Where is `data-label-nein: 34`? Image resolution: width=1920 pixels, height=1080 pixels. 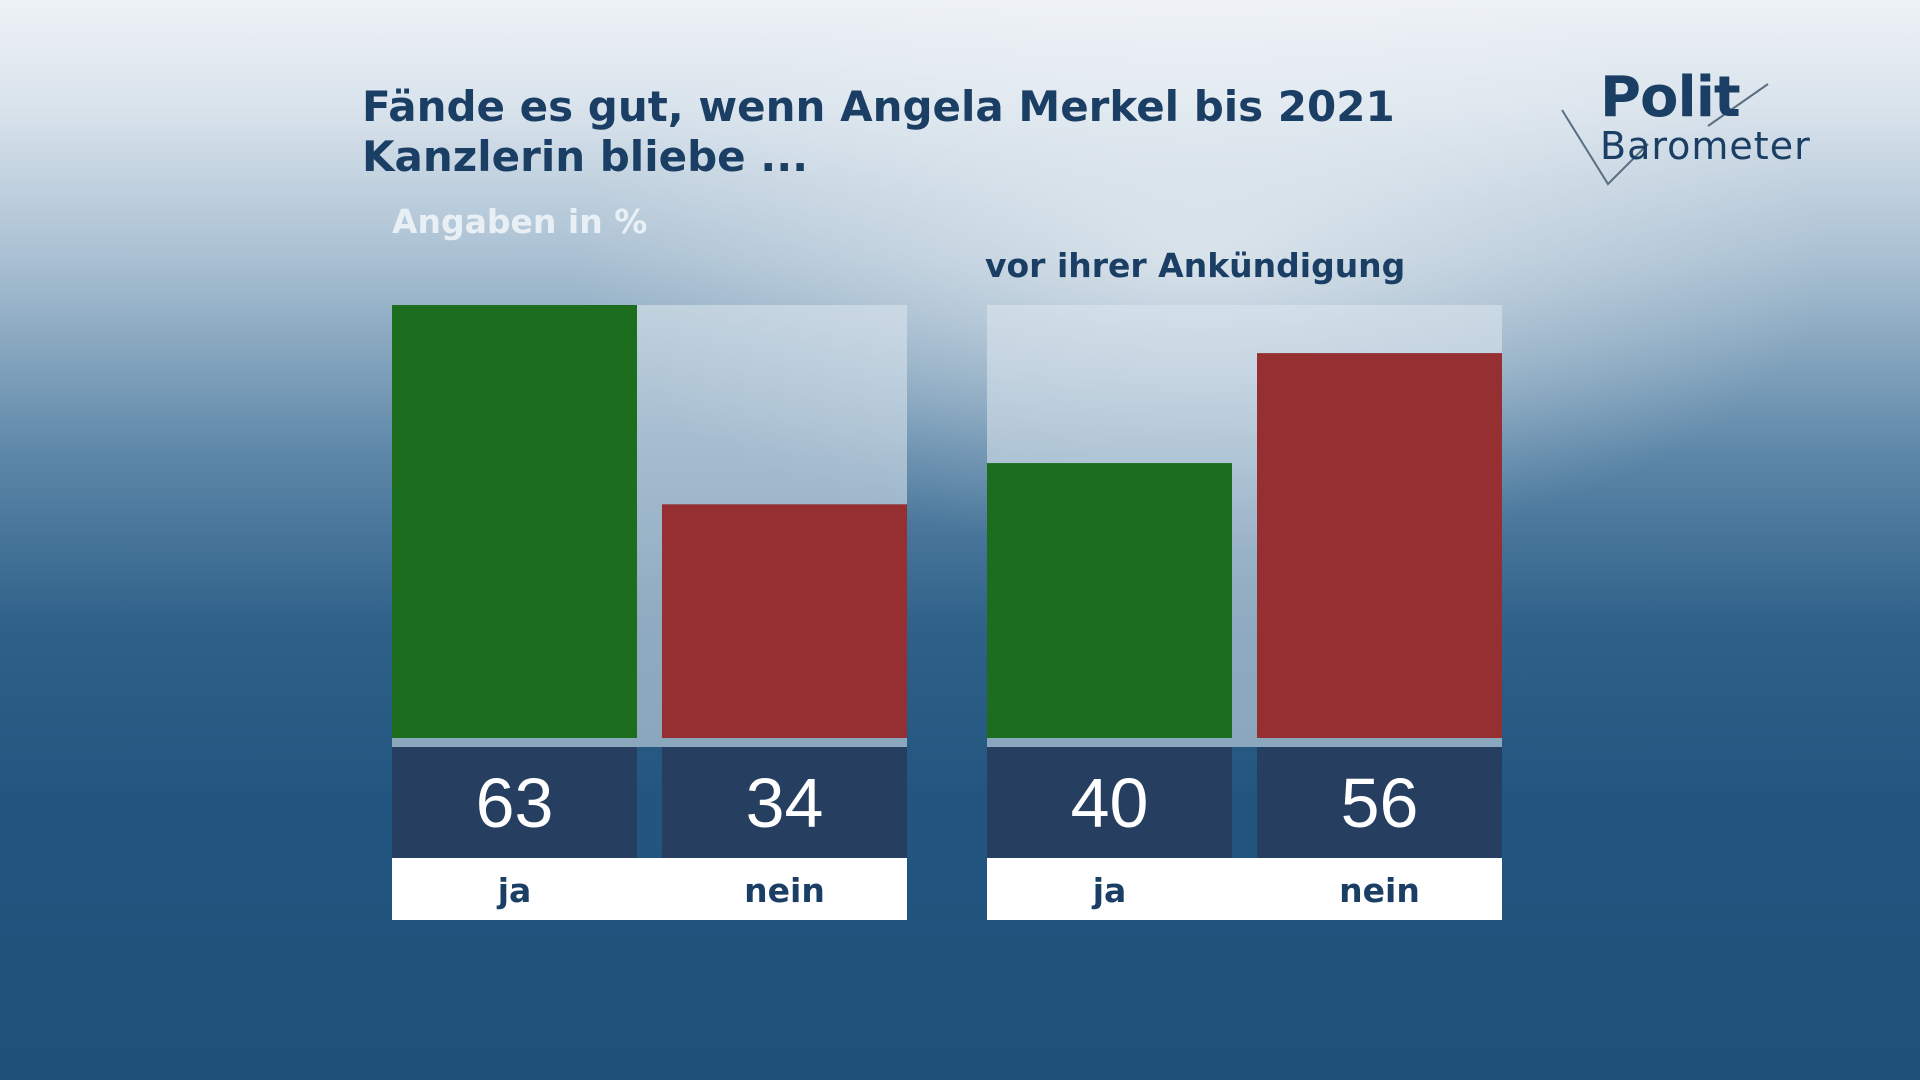 data-label-nein: 34 is located at coordinates (785, 803).